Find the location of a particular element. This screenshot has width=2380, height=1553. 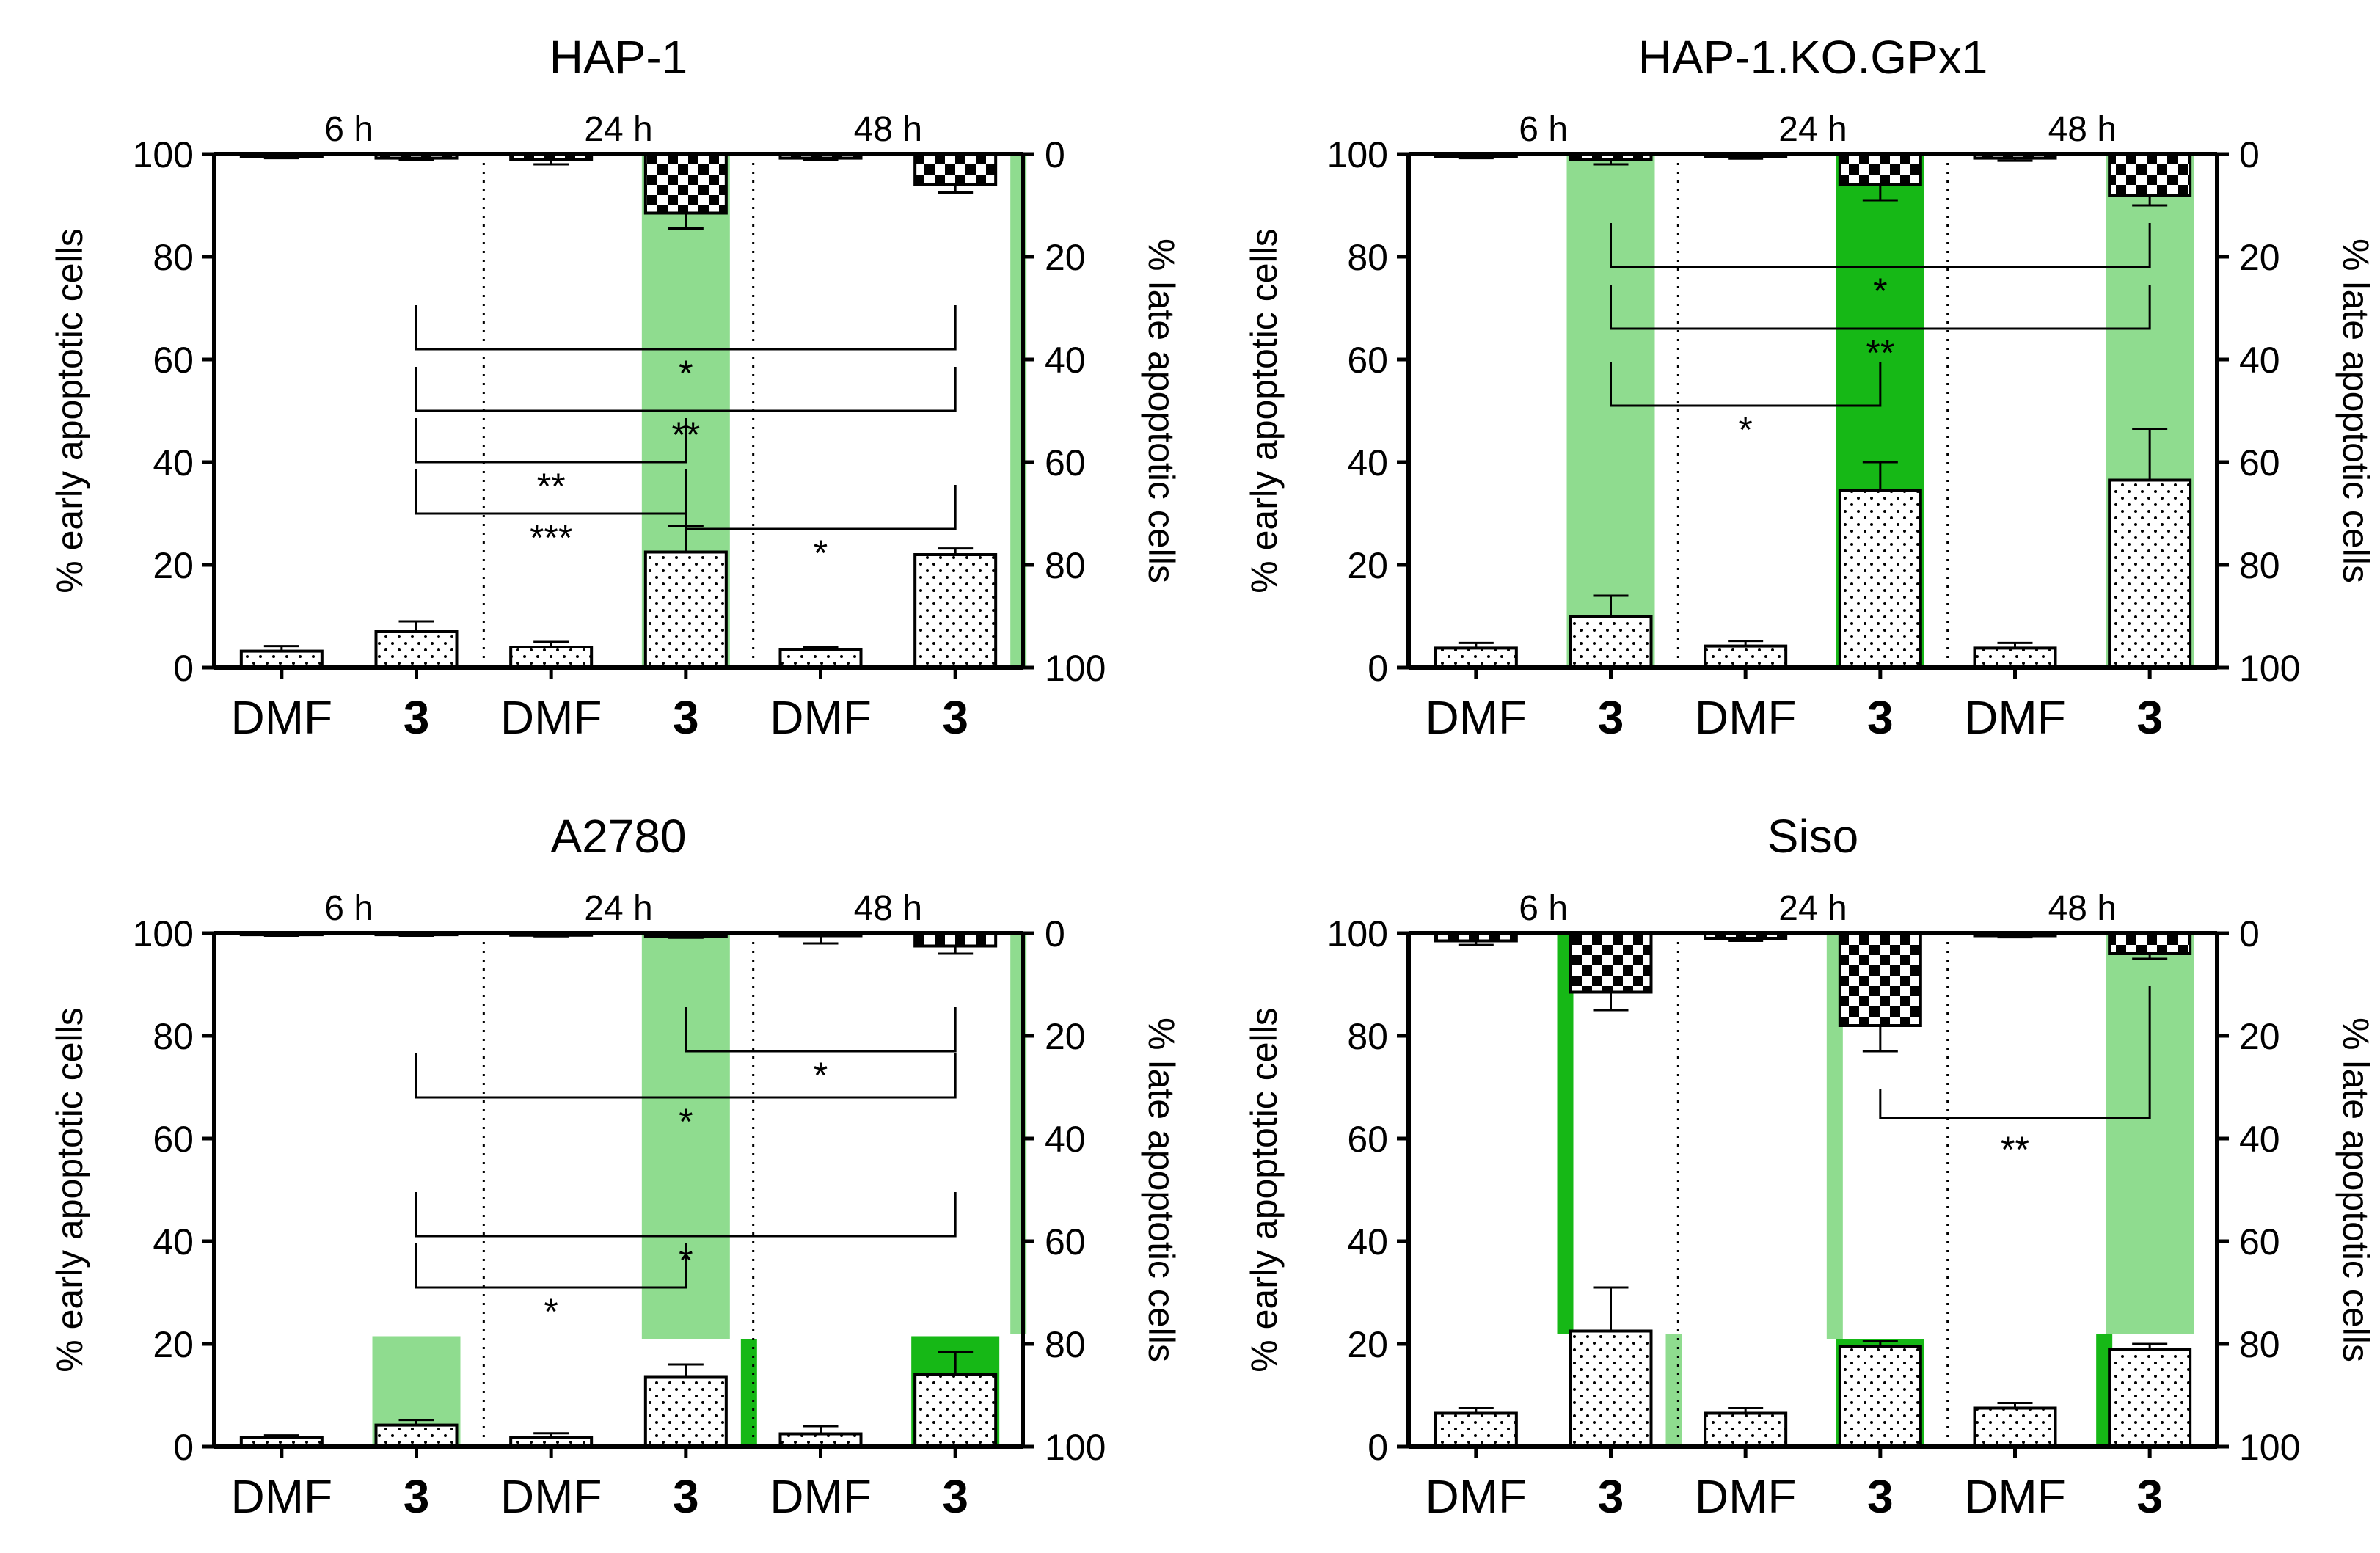

chart-title: HAP-1 is located at coordinates (619, 57).